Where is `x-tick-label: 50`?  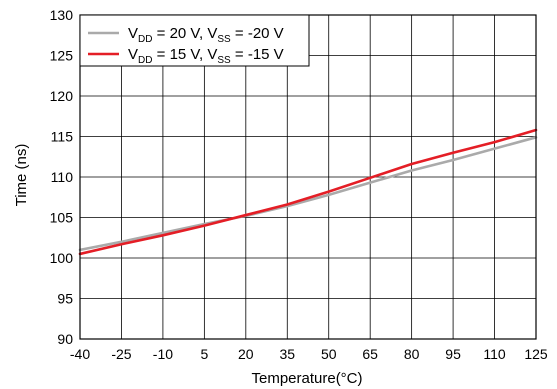
x-tick-label: 50 is located at coordinates (329, 354).